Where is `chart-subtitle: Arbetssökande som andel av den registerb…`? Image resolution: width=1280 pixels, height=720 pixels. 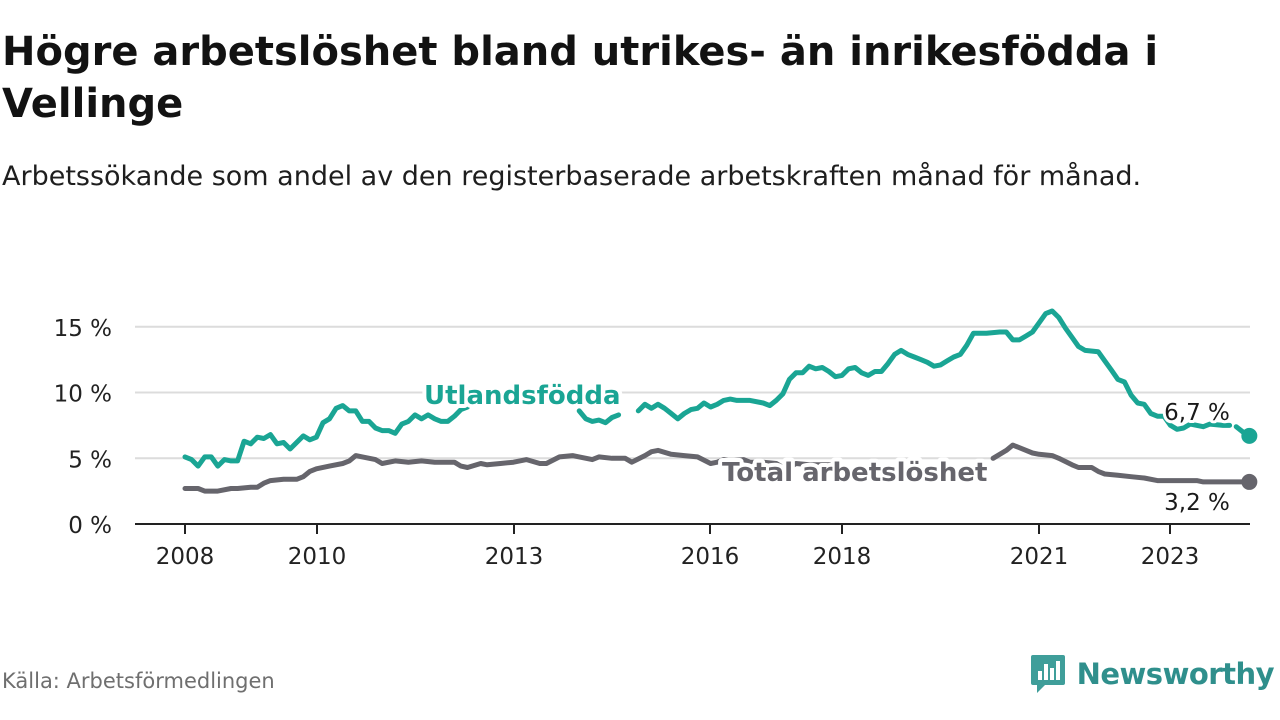 chart-subtitle: Arbetssökande som andel av den registerb… is located at coordinates (572, 176).